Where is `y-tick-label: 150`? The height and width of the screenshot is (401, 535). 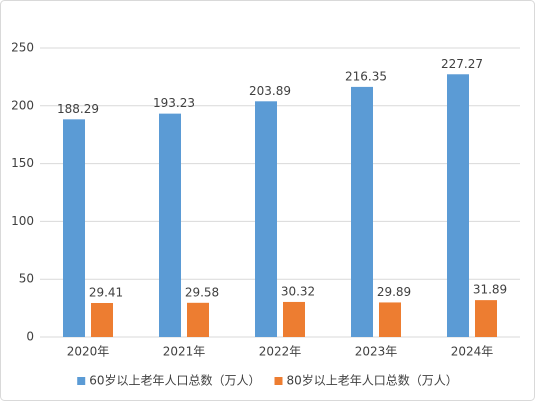 y-tick-label: 150 is located at coordinates (22, 163).